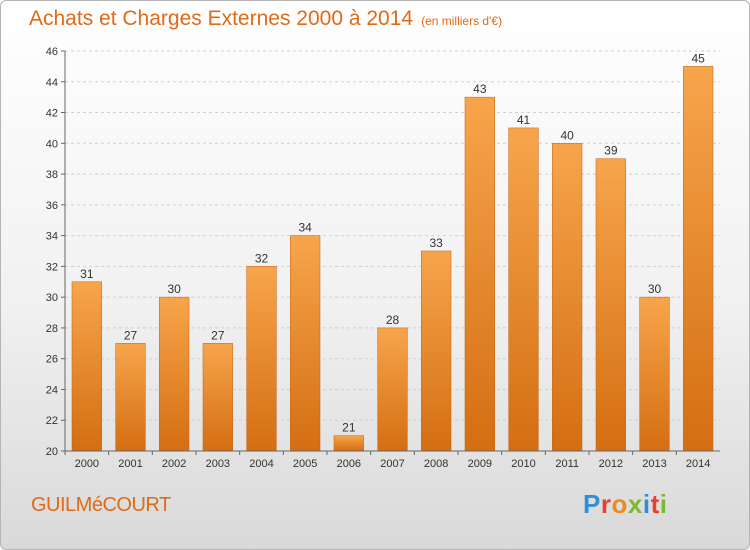  What do you see at coordinates (218, 464) in the screenshot?
I see `x-tick-label-2003: 2003` at bounding box center [218, 464].